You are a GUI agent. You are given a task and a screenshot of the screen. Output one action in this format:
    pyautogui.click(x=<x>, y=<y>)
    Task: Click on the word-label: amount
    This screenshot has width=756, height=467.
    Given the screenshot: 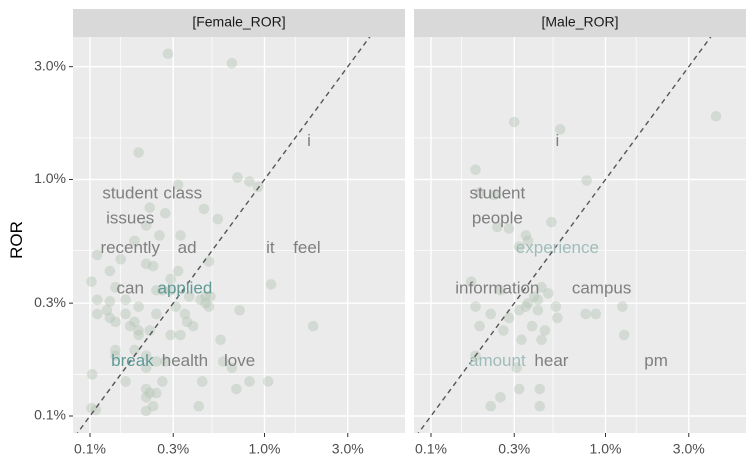 What is the action you would take?
    pyautogui.click(x=497, y=360)
    